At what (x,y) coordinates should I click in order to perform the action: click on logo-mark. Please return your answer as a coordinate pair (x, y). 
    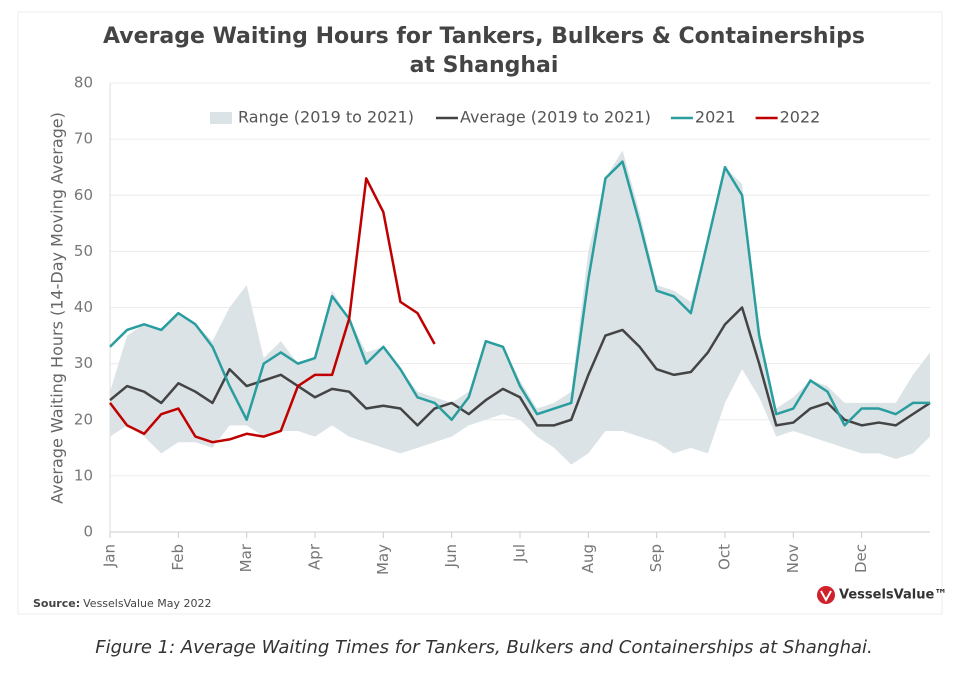
    Looking at the image, I should click on (826, 596).